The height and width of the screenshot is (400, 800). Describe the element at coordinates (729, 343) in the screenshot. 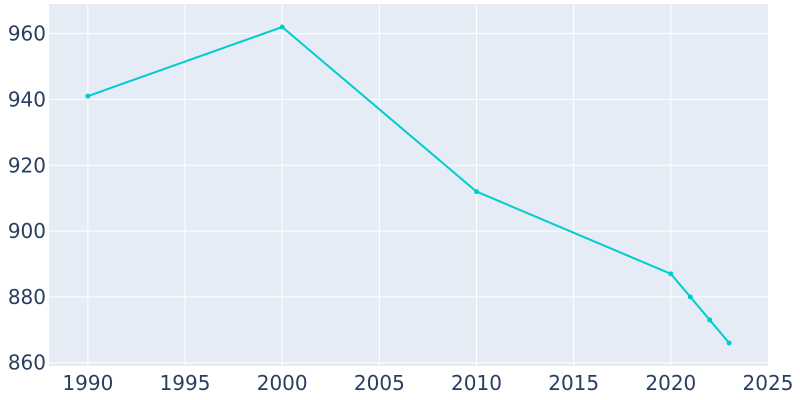

I see `data-point-2023` at that location.